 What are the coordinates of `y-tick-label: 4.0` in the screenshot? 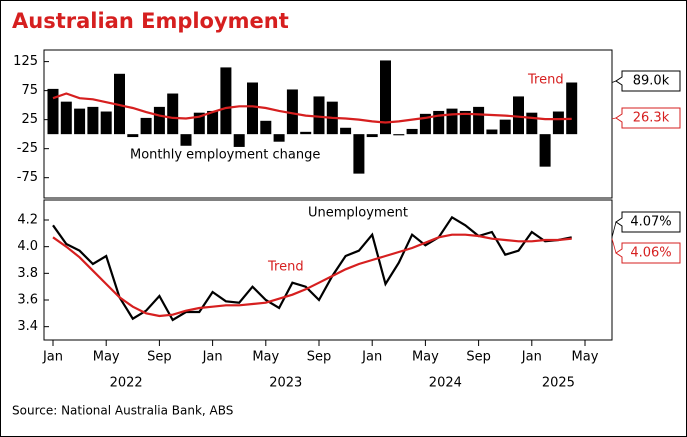 It's located at (27, 246).